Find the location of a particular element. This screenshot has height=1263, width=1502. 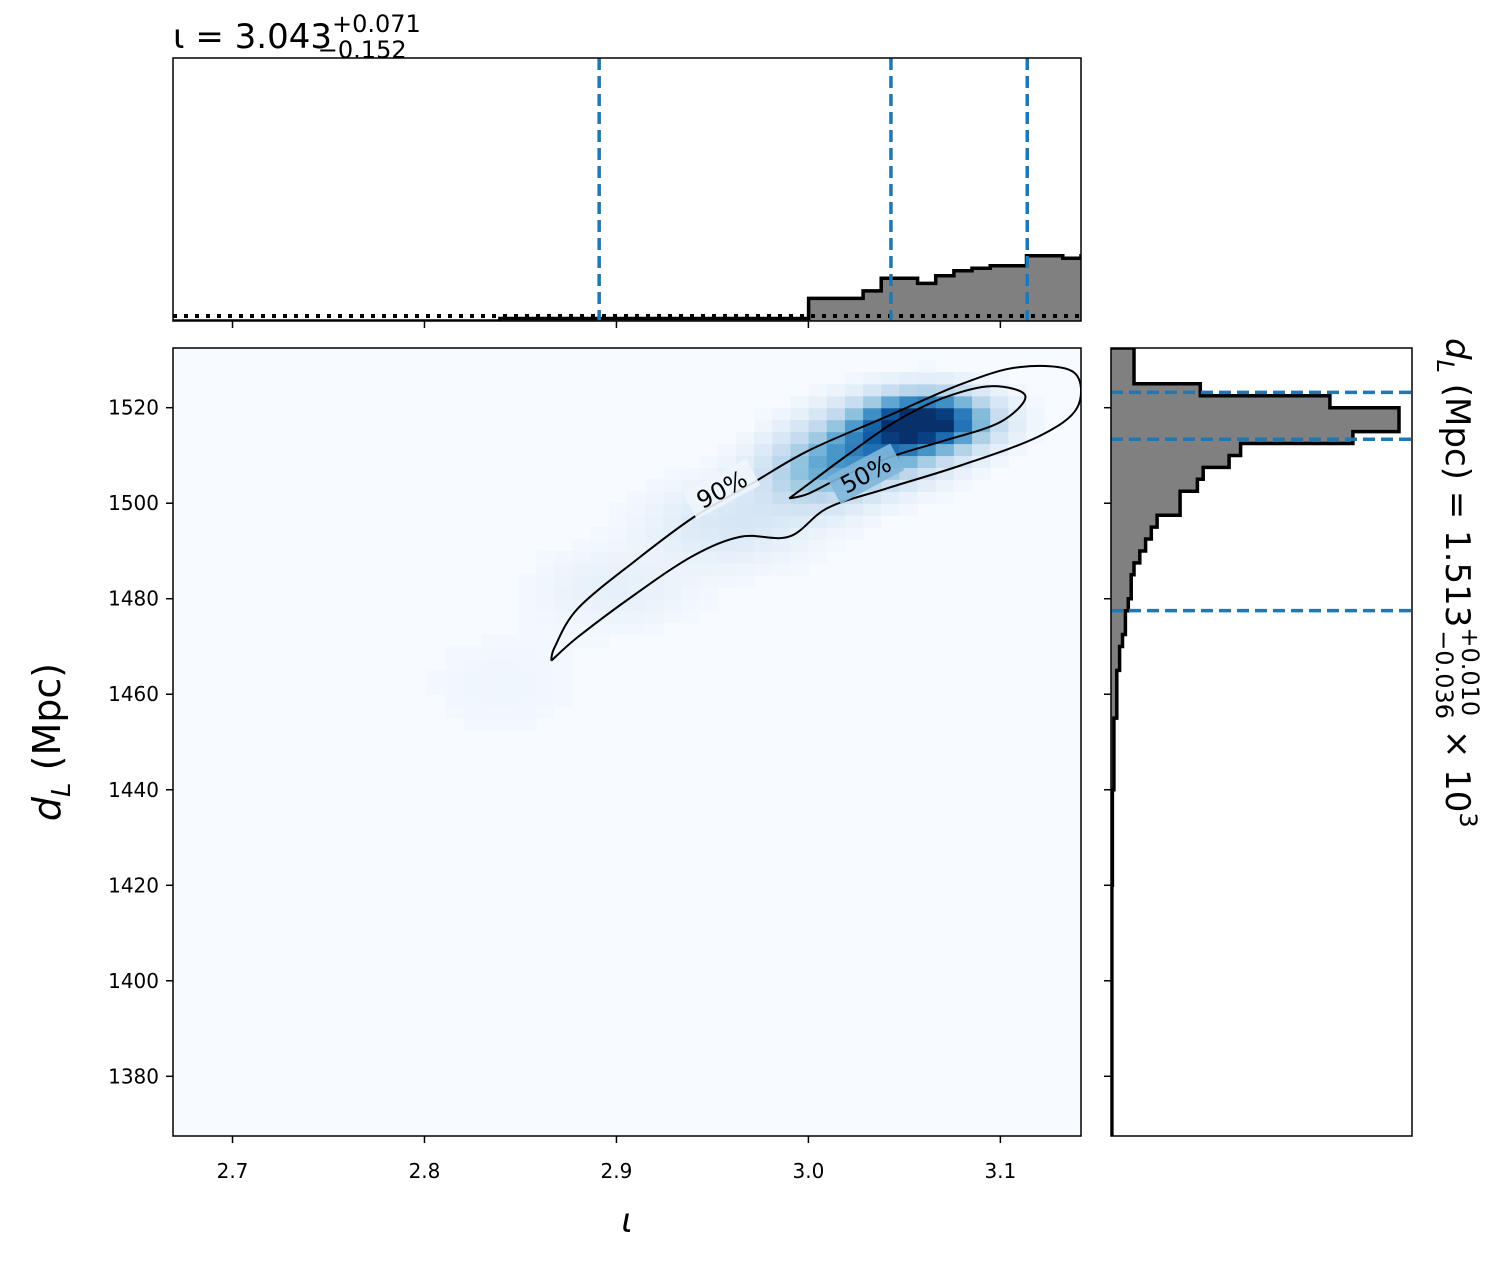

y-tick-label: 1520 is located at coordinates (133, 408).